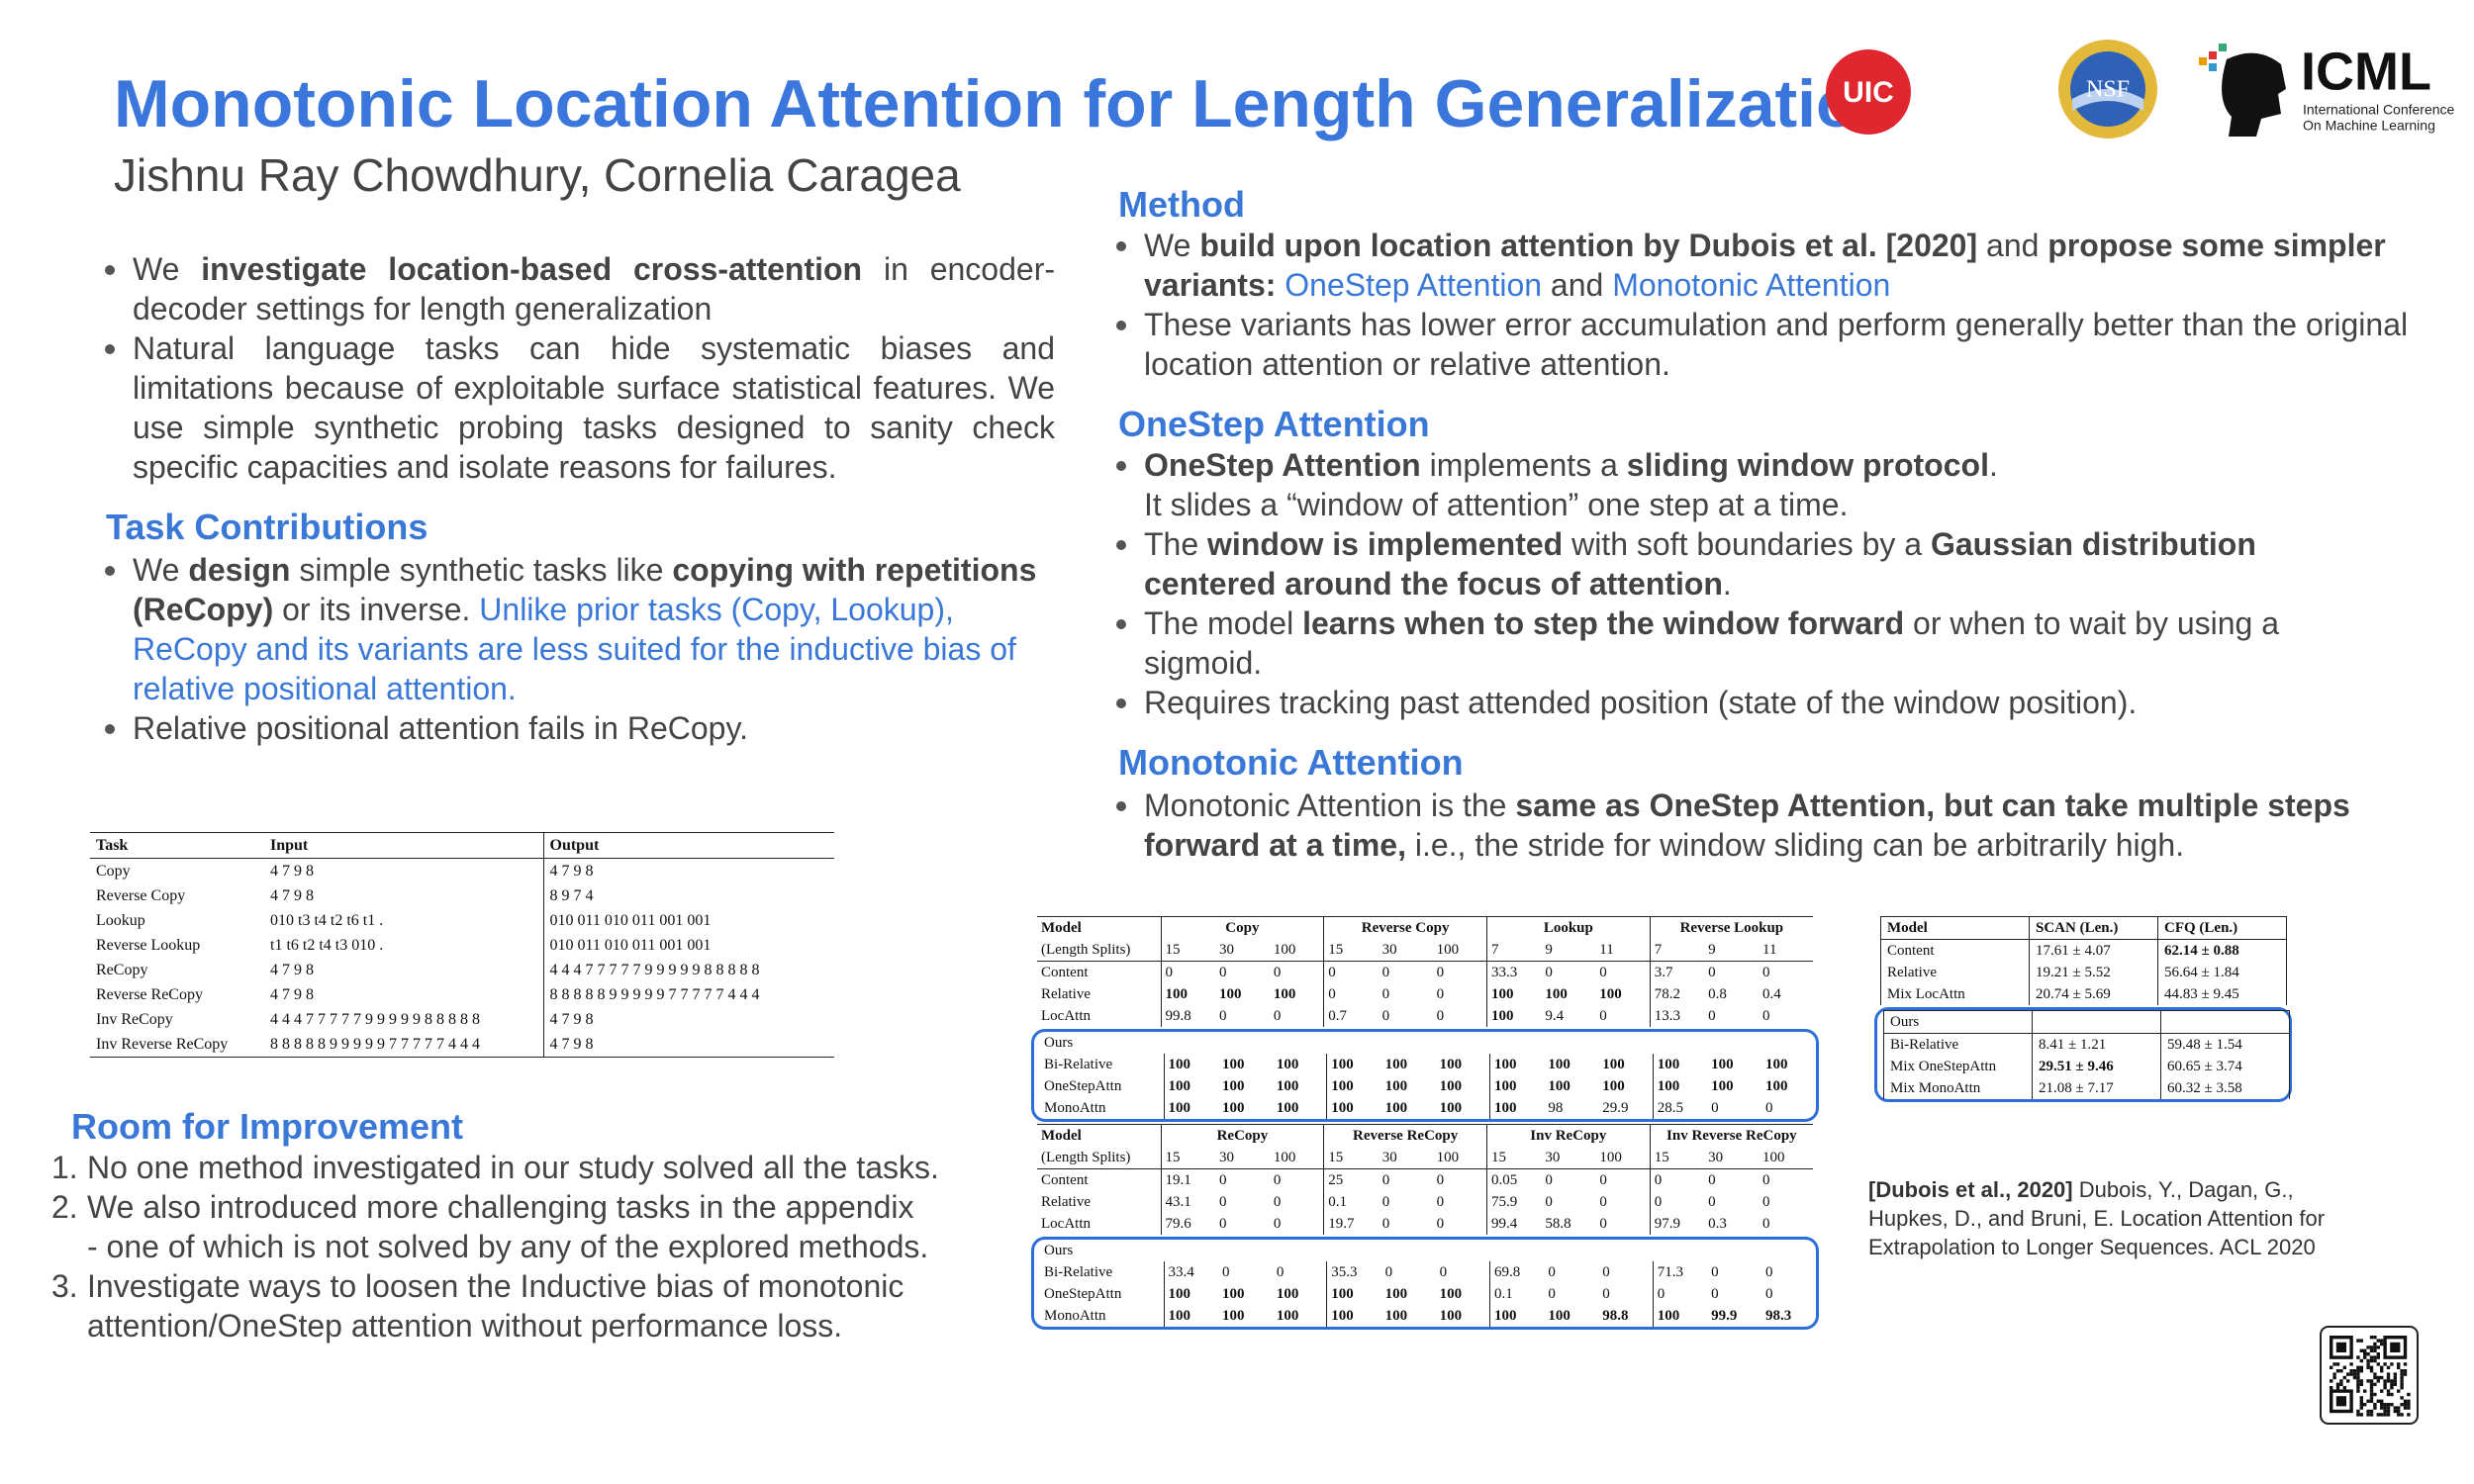 This screenshot has width=2474, height=1484. Describe the element at coordinates (1099, 927) in the screenshot. I see `header-cell: Model` at that location.